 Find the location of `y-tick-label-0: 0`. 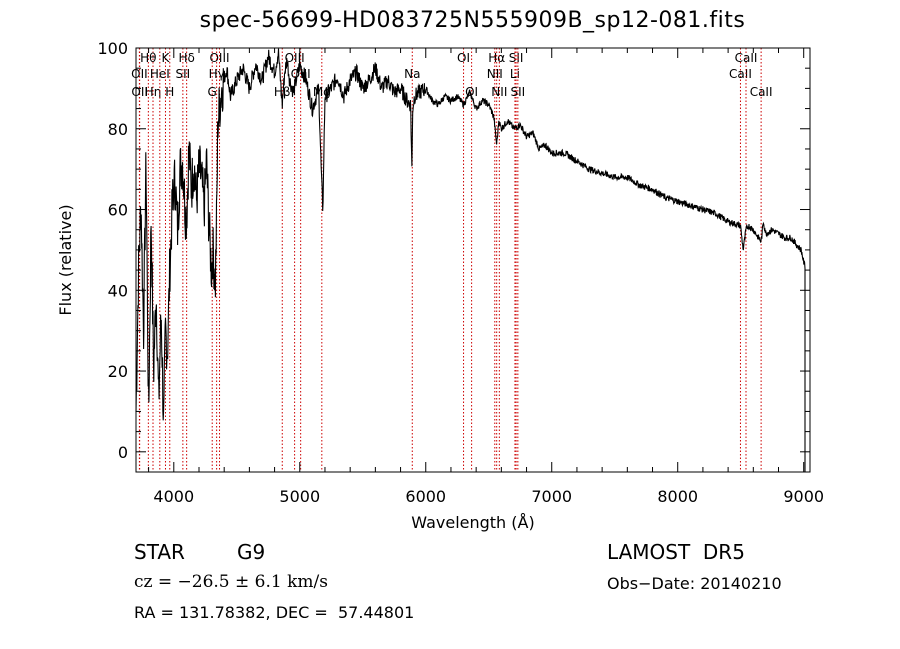

y-tick-label-0: 0 is located at coordinates (123, 452).